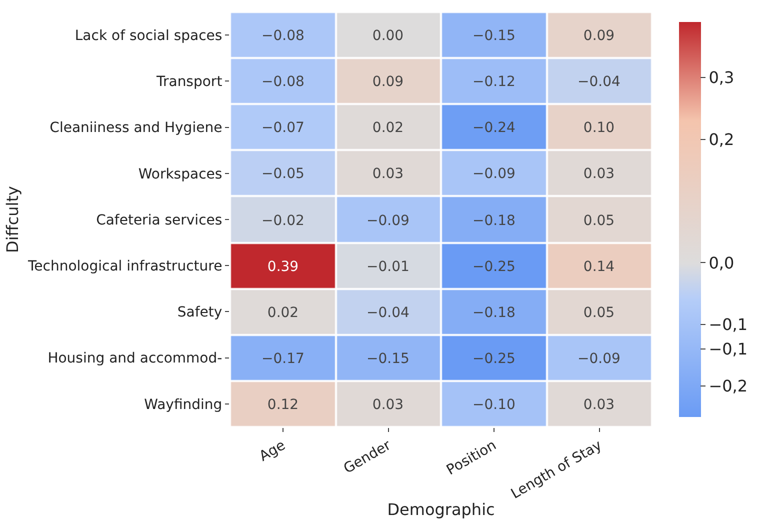  What do you see at coordinates (728, 386) in the screenshot?
I see `color-bar-label: −0,2` at bounding box center [728, 386].